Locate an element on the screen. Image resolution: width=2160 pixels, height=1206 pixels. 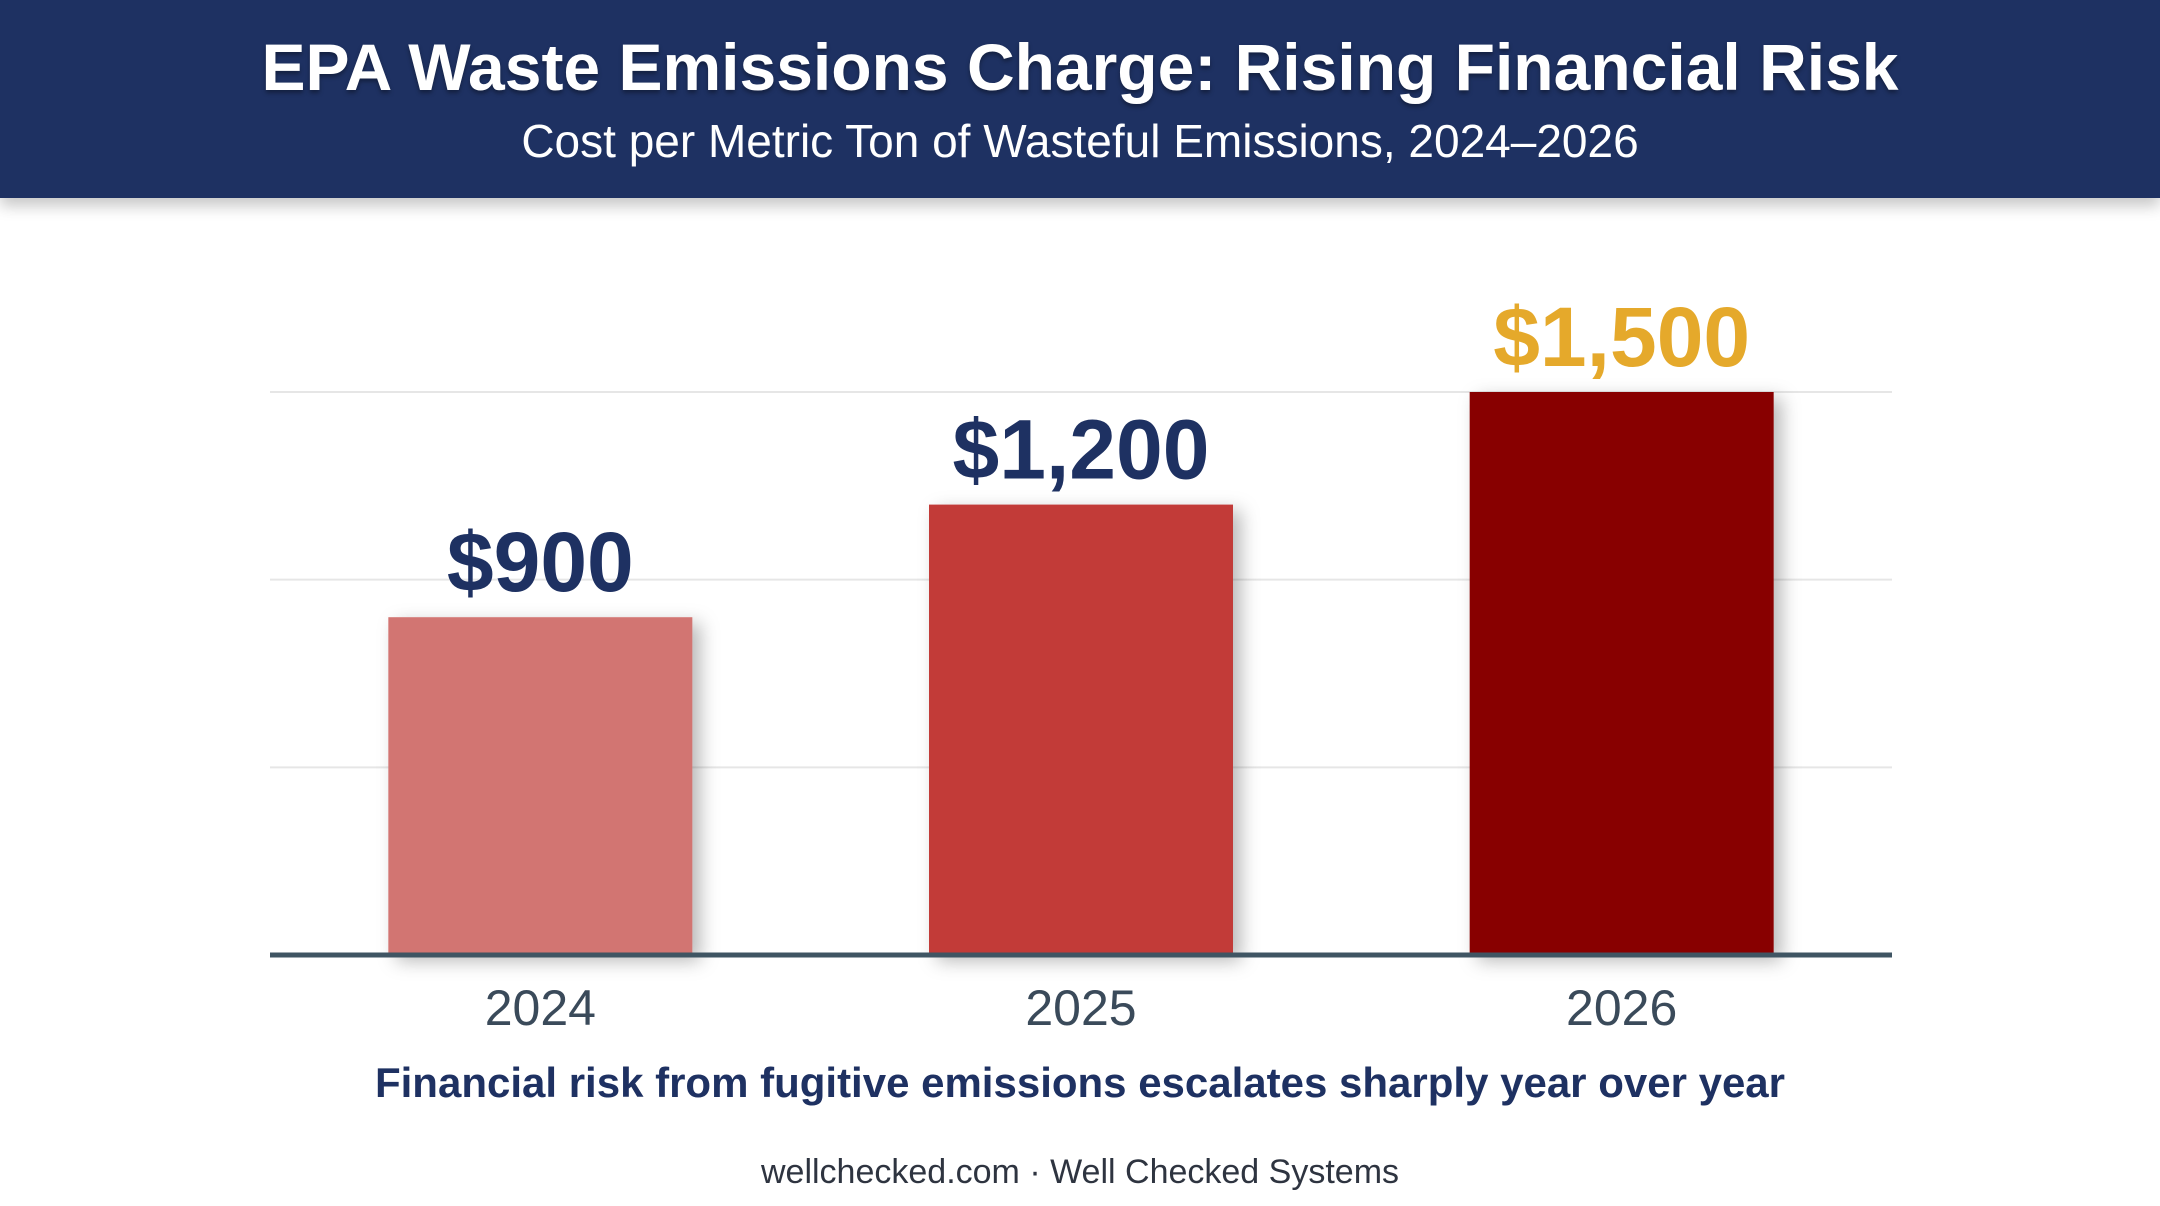
bar-2025 is located at coordinates (1081, 729).